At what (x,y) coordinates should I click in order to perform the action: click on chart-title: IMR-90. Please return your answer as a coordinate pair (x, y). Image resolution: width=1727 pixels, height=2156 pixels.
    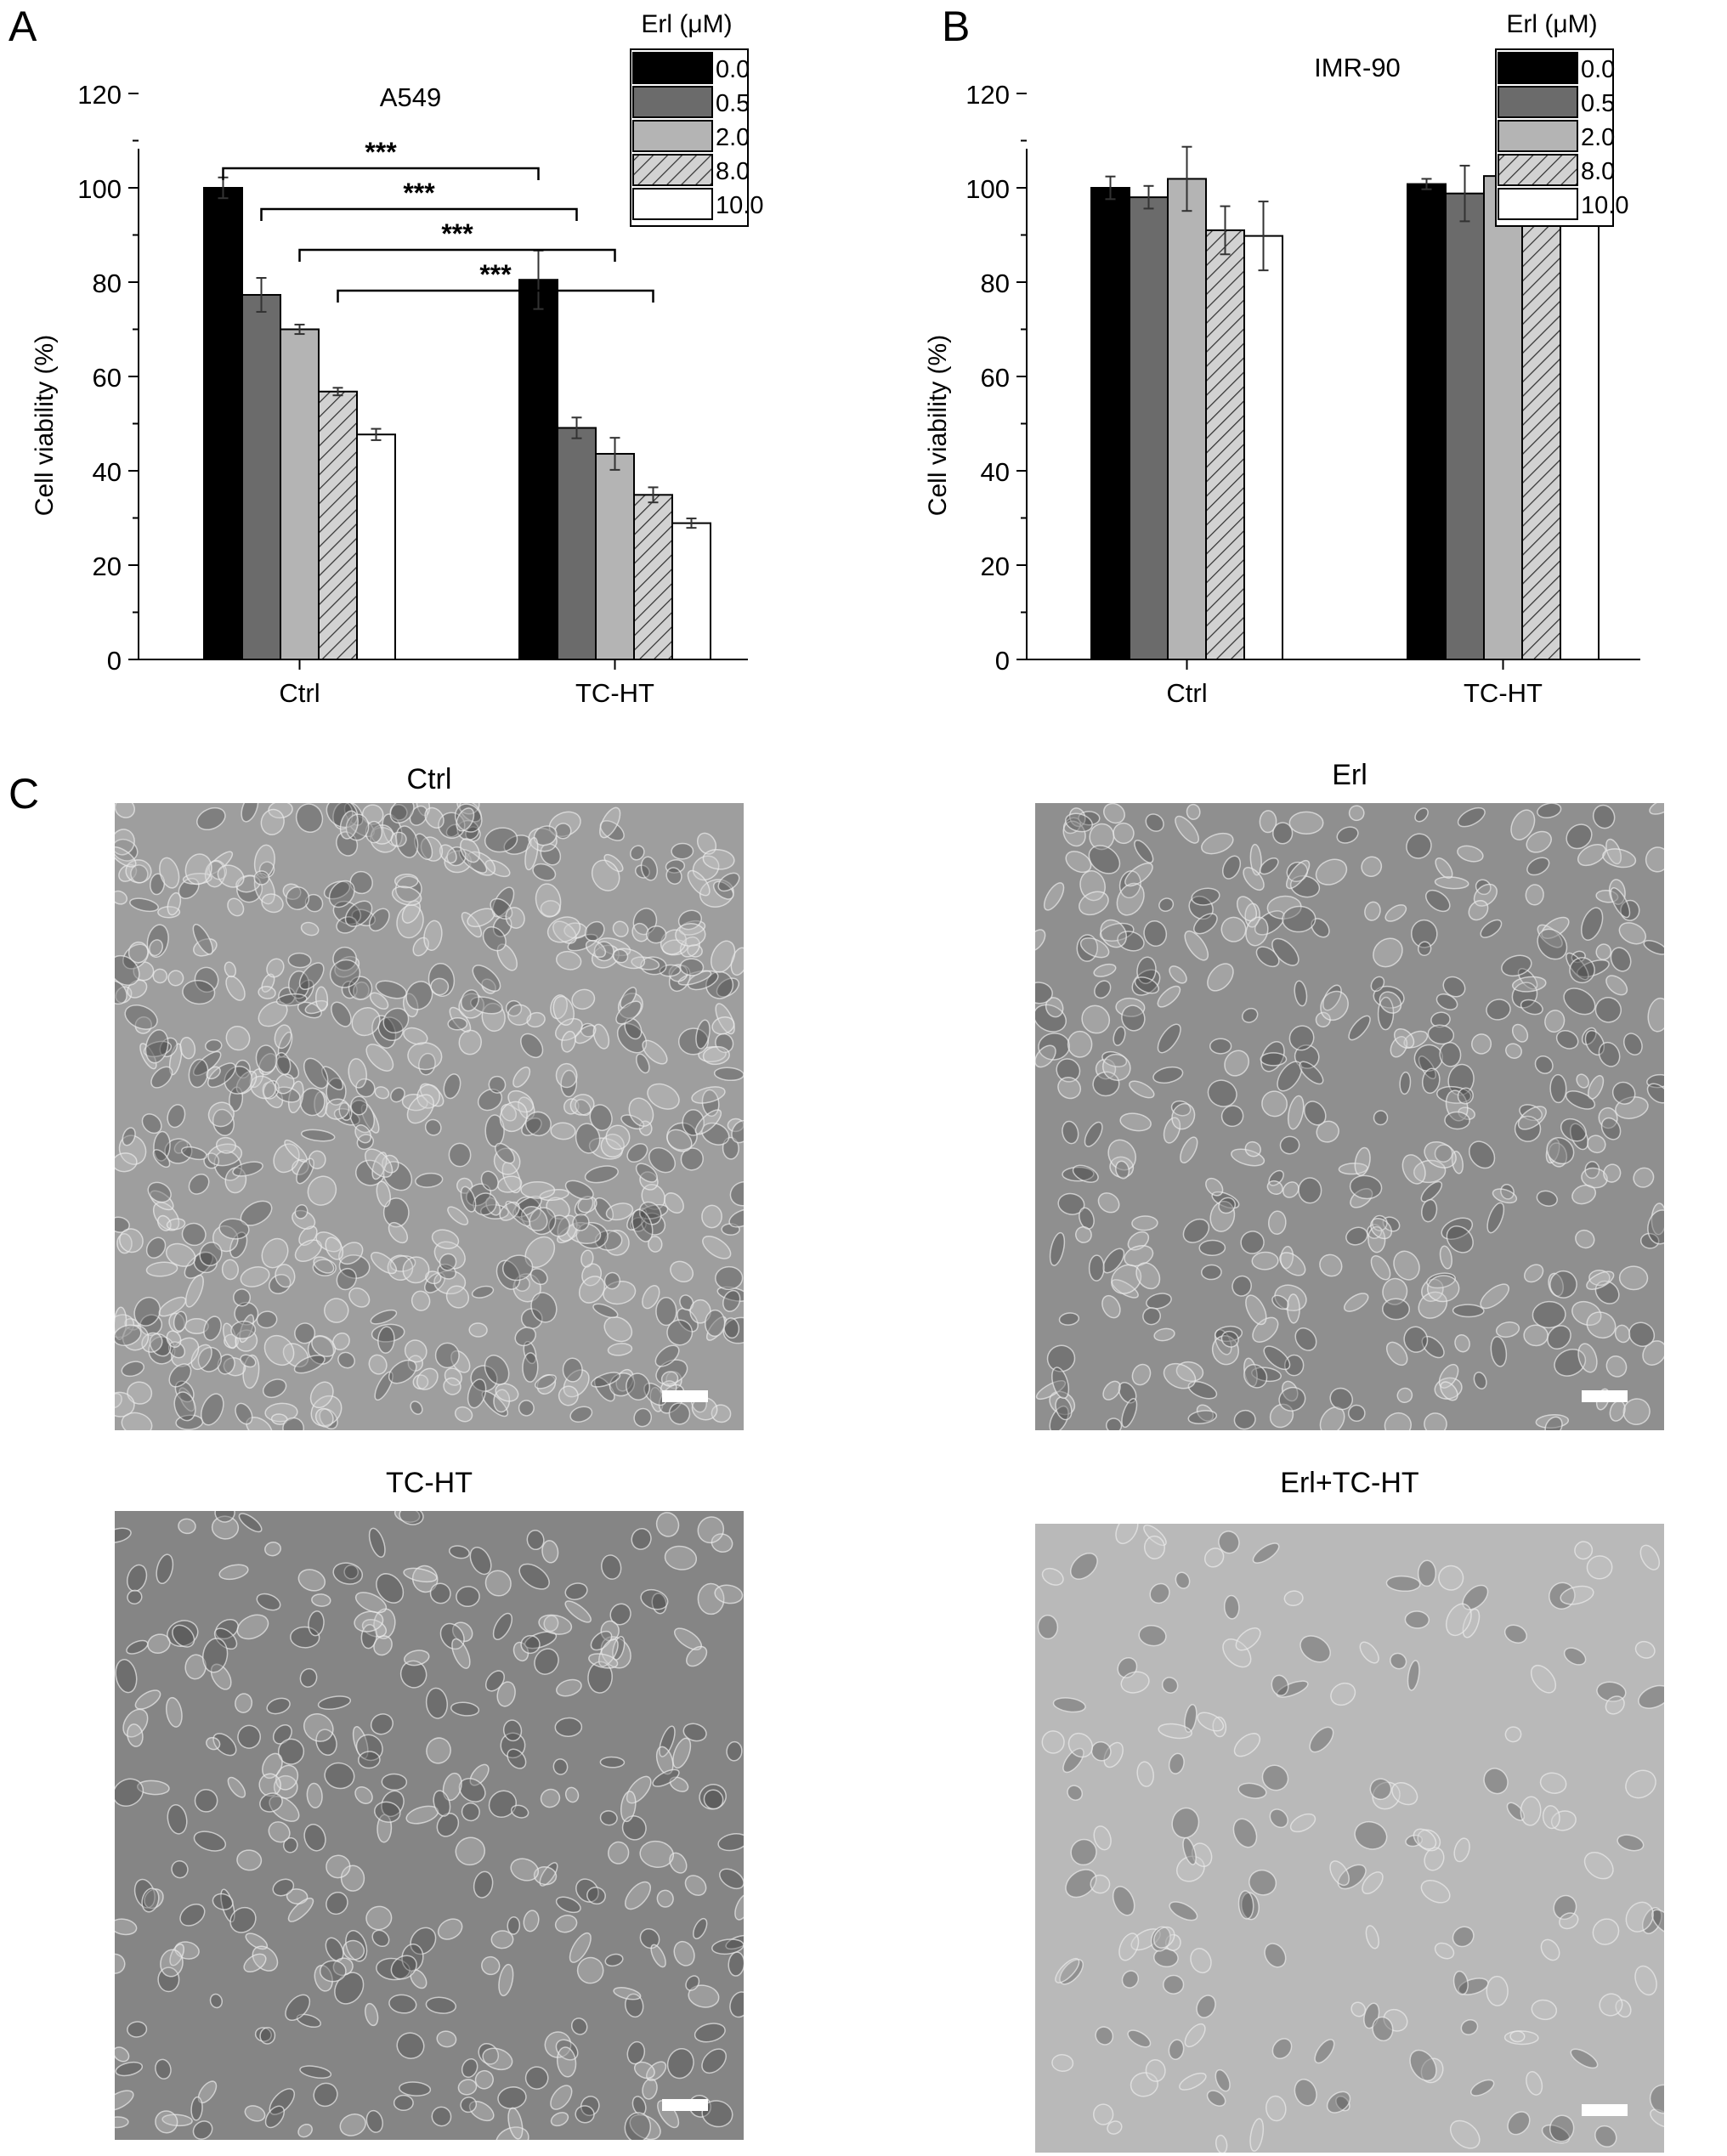
    Looking at the image, I should click on (1357, 67).